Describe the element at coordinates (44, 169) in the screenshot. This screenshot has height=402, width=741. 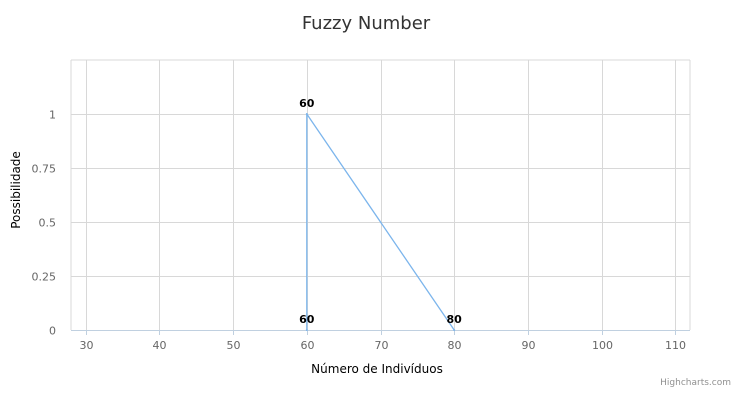
I see `y-tick-label: 0.75` at that location.